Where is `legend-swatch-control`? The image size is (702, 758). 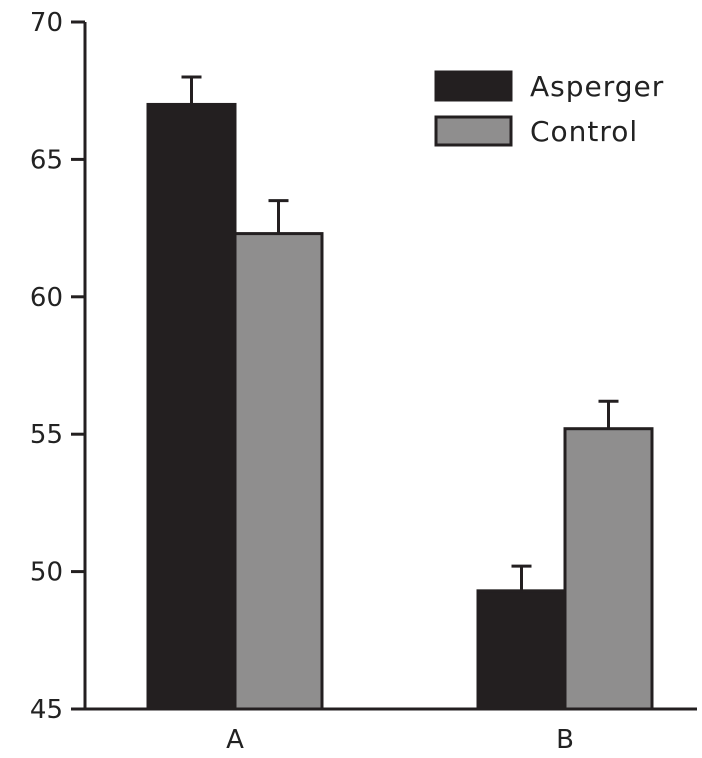 legend-swatch-control is located at coordinates (473, 131).